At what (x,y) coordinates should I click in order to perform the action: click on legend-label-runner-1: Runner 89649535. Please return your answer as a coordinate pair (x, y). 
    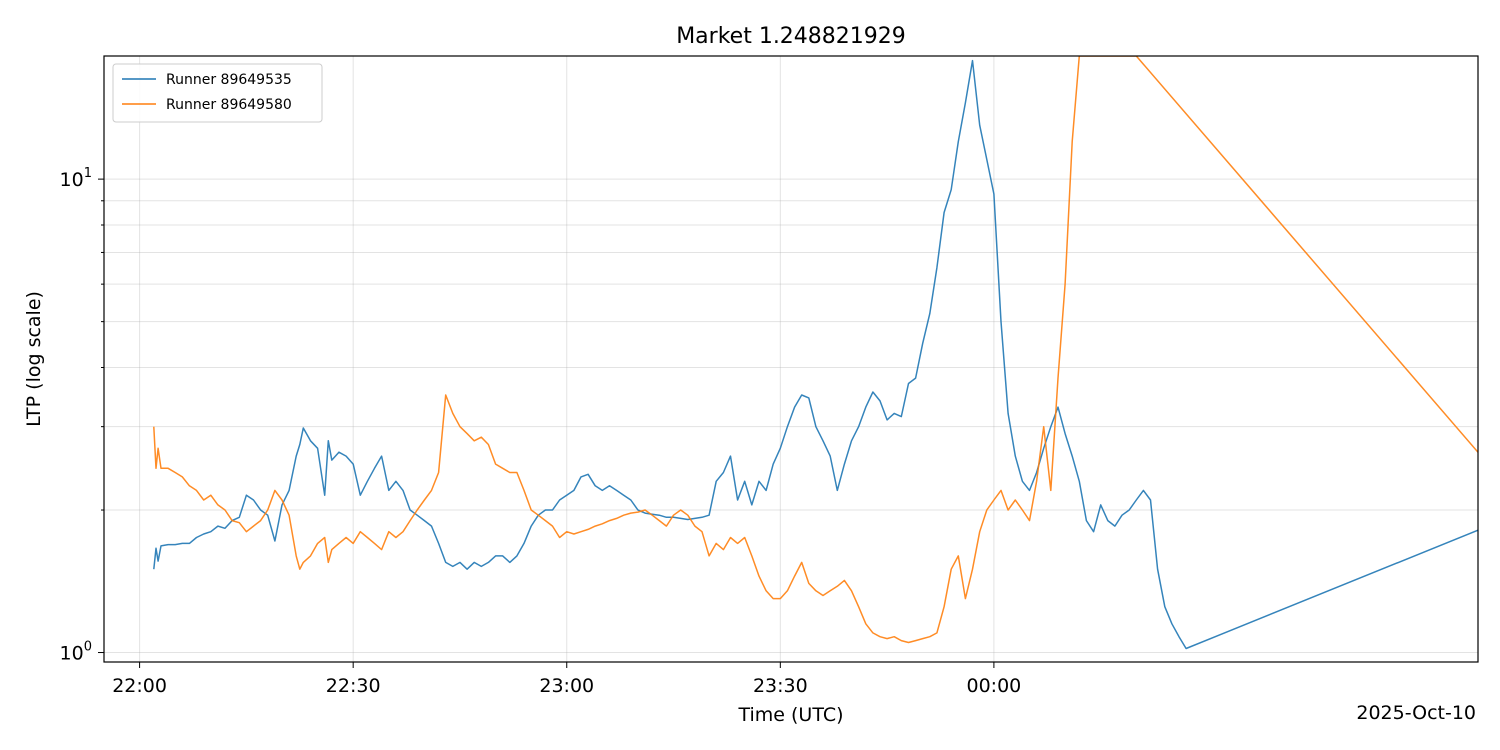
    Looking at the image, I should click on (229, 80).